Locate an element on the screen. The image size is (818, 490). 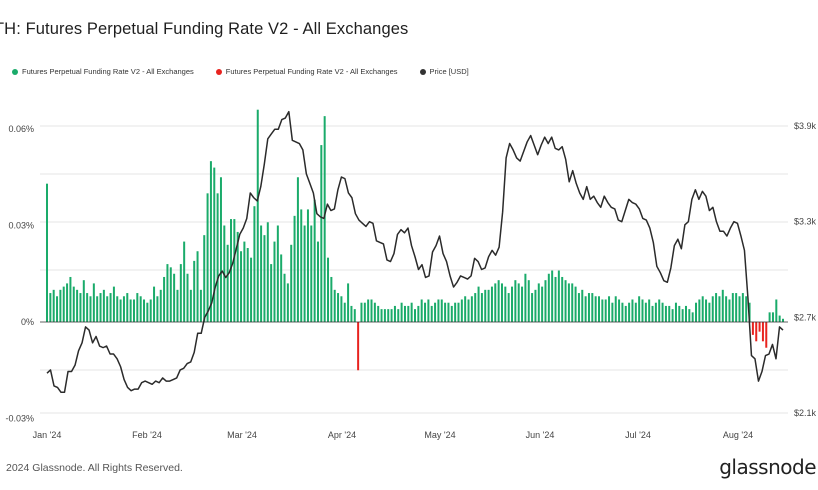
legend-dot-red is located at coordinates (218, 71).